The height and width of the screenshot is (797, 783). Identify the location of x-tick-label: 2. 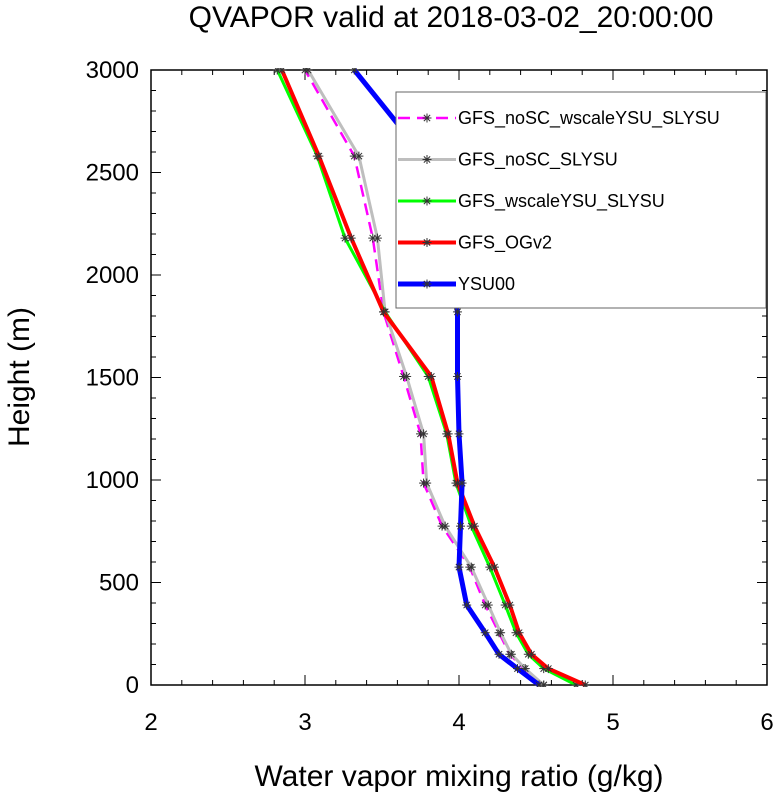
(150, 722).